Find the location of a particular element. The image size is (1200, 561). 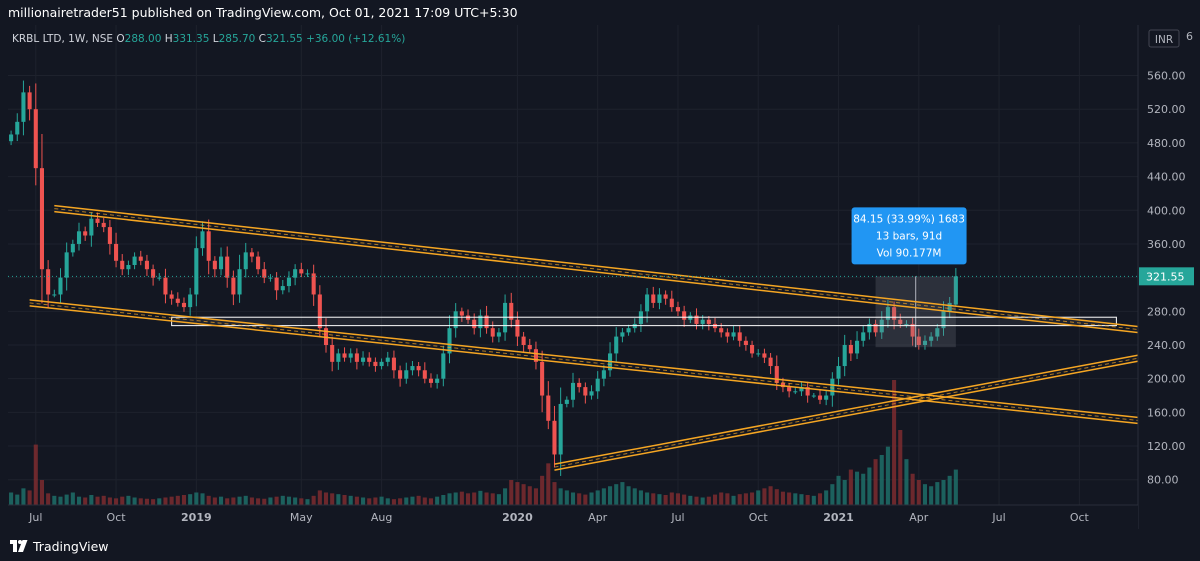

price-tick-label: 80.00 is located at coordinates (1163, 480).